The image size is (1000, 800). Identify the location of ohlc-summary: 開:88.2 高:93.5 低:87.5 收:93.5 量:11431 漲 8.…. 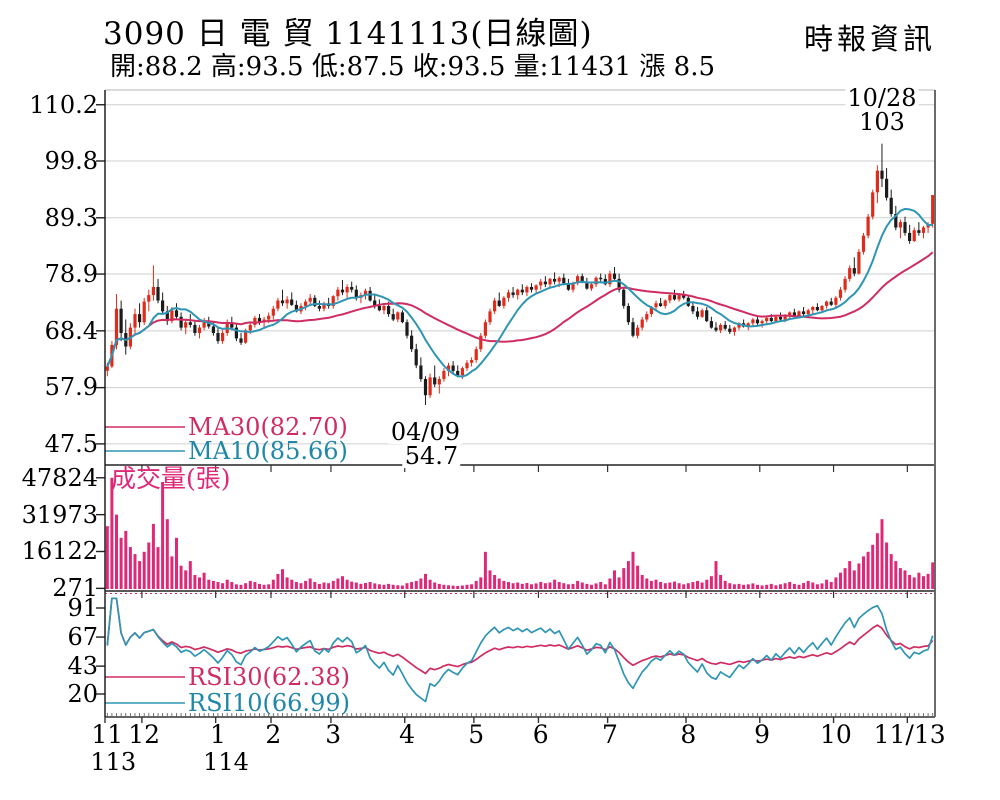
(413, 67).